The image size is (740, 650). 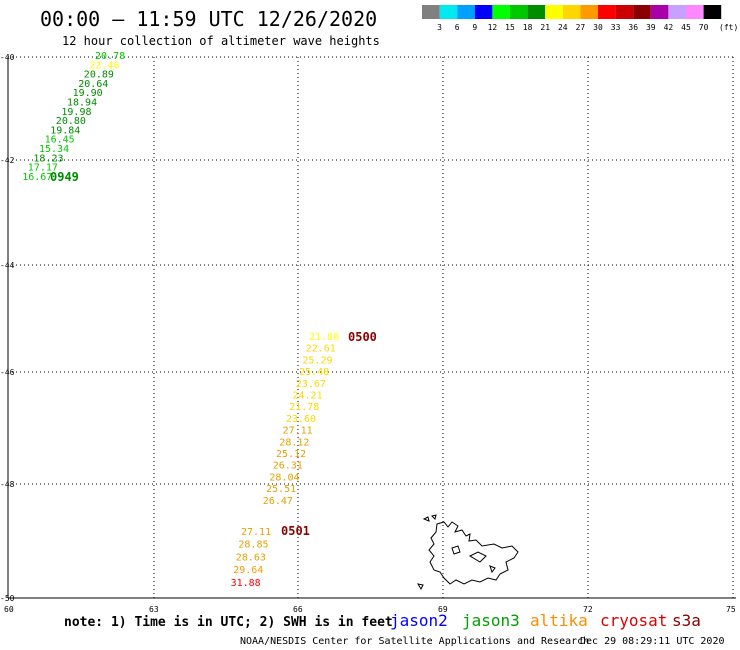 I want to click on lat-label: -50, so click(x=7, y=598).